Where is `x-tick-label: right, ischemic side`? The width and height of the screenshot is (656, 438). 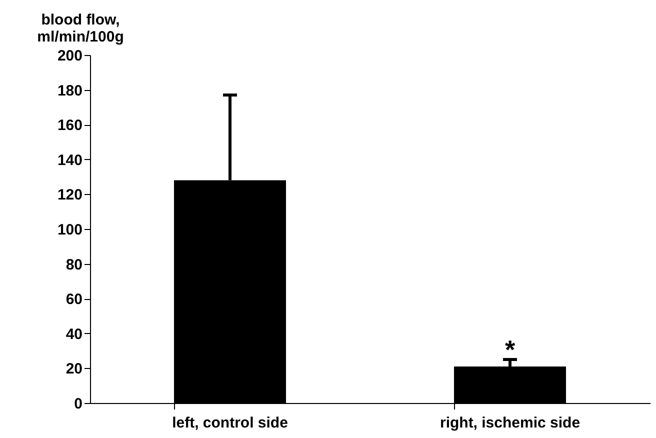
x-tick-label: right, ischemic side is located at coordinates (510, 423).